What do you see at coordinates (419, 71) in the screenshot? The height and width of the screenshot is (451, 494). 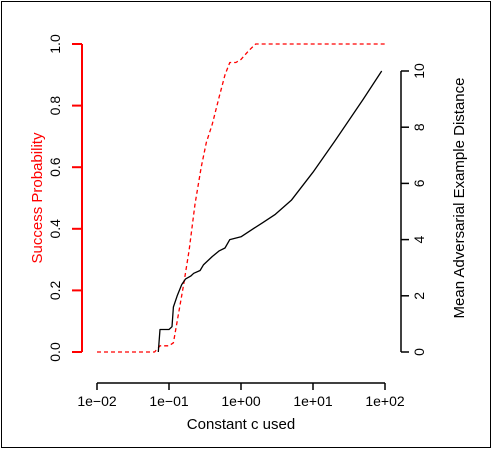 I see `right-tick-label: 10` at bounding box center [419, 71].